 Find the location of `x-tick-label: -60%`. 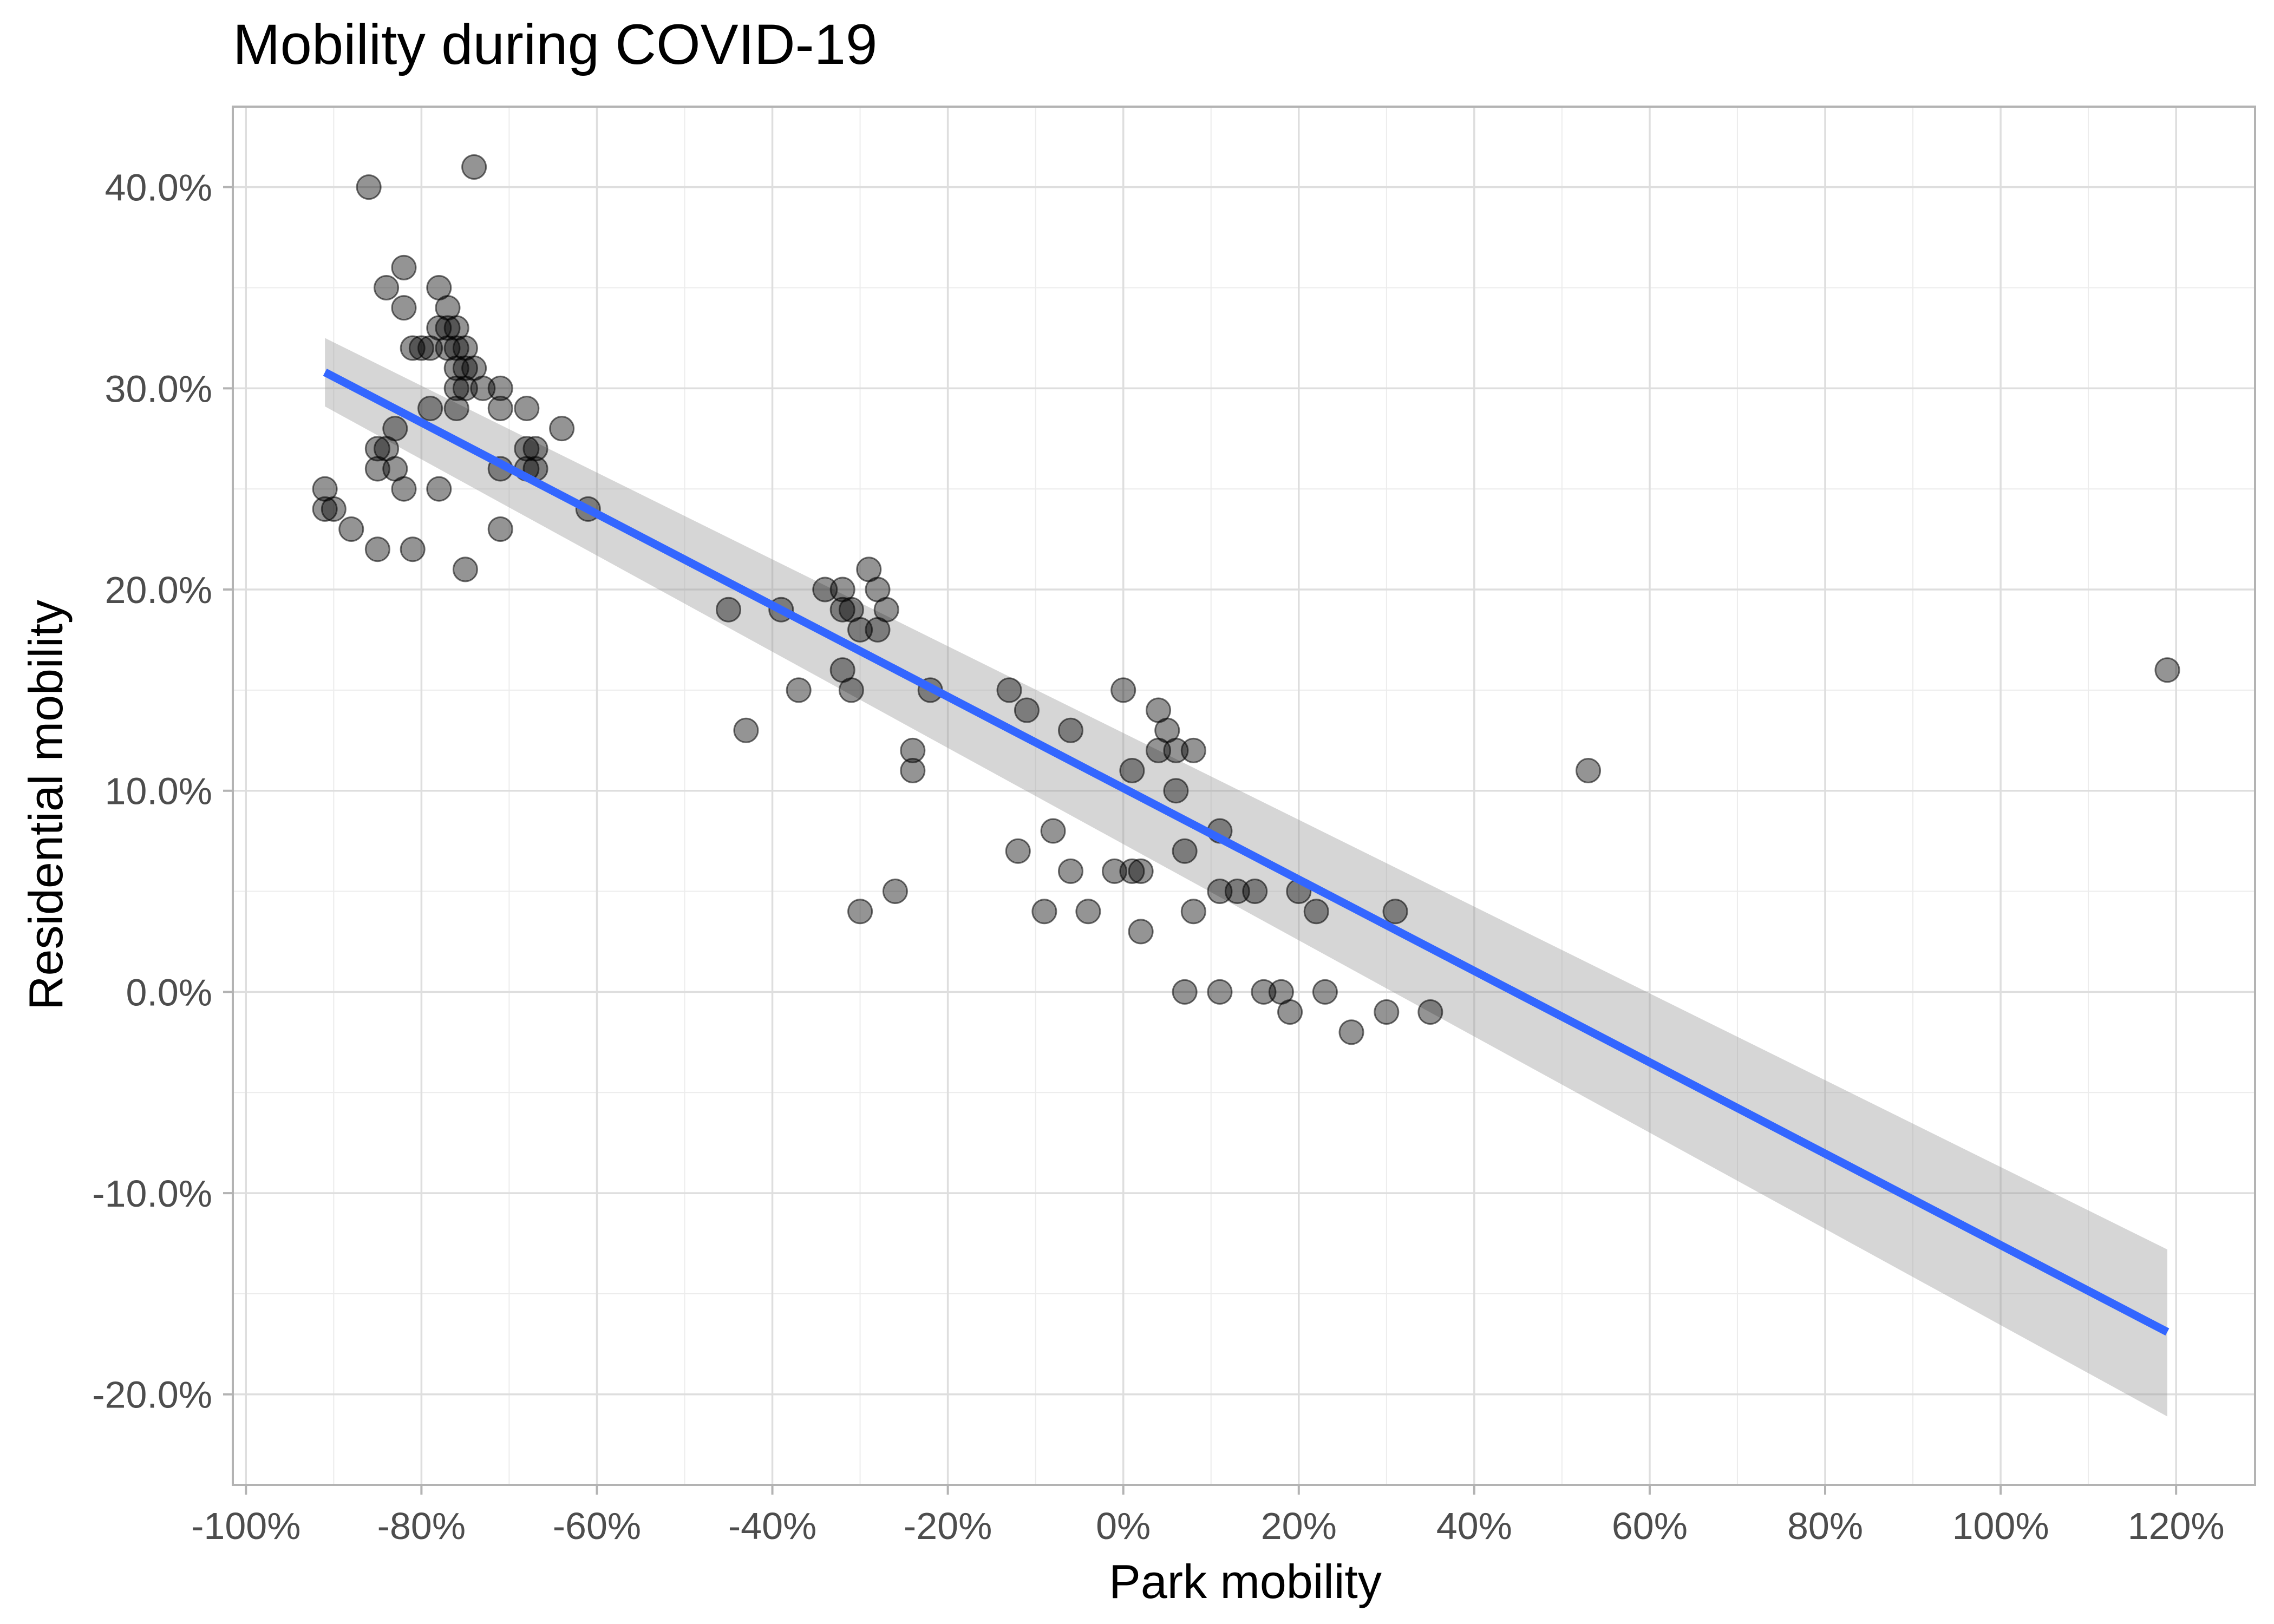

x-tick-label: -60% is located at coordinates (597, 1526).